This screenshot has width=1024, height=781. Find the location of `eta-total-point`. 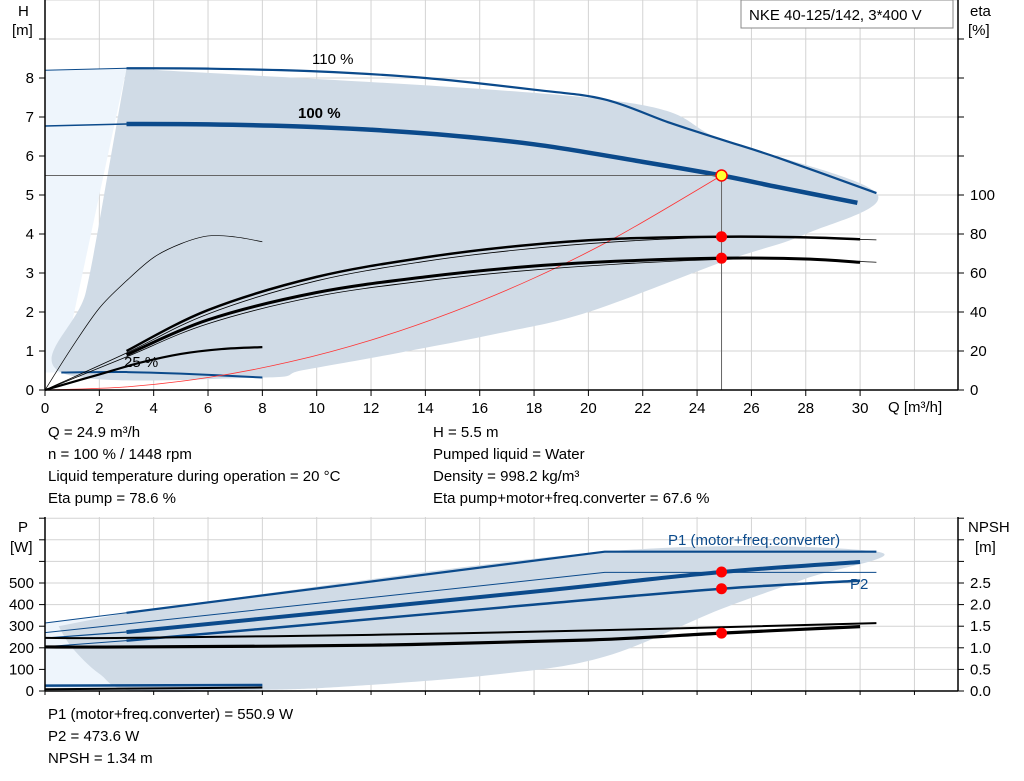

eta-total-point is located at coordinates (722, 258).